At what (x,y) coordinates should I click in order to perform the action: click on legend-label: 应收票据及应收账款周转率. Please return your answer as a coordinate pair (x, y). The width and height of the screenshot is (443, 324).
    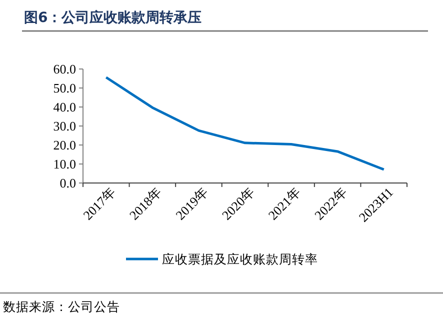
    Looking at the image, I should click on (240, 258).